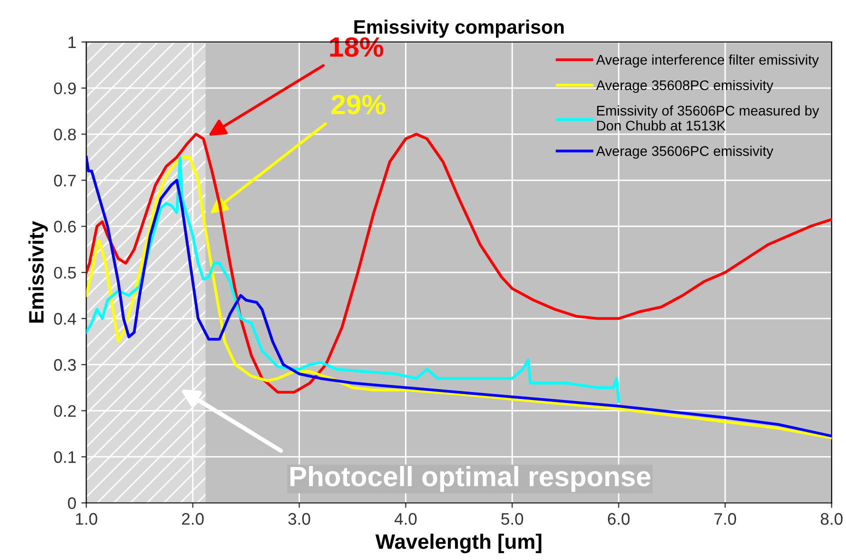 The width and height of the screenshot is (846, 560). I want to click on x-tick-label: 3.0, so click(299, 519).